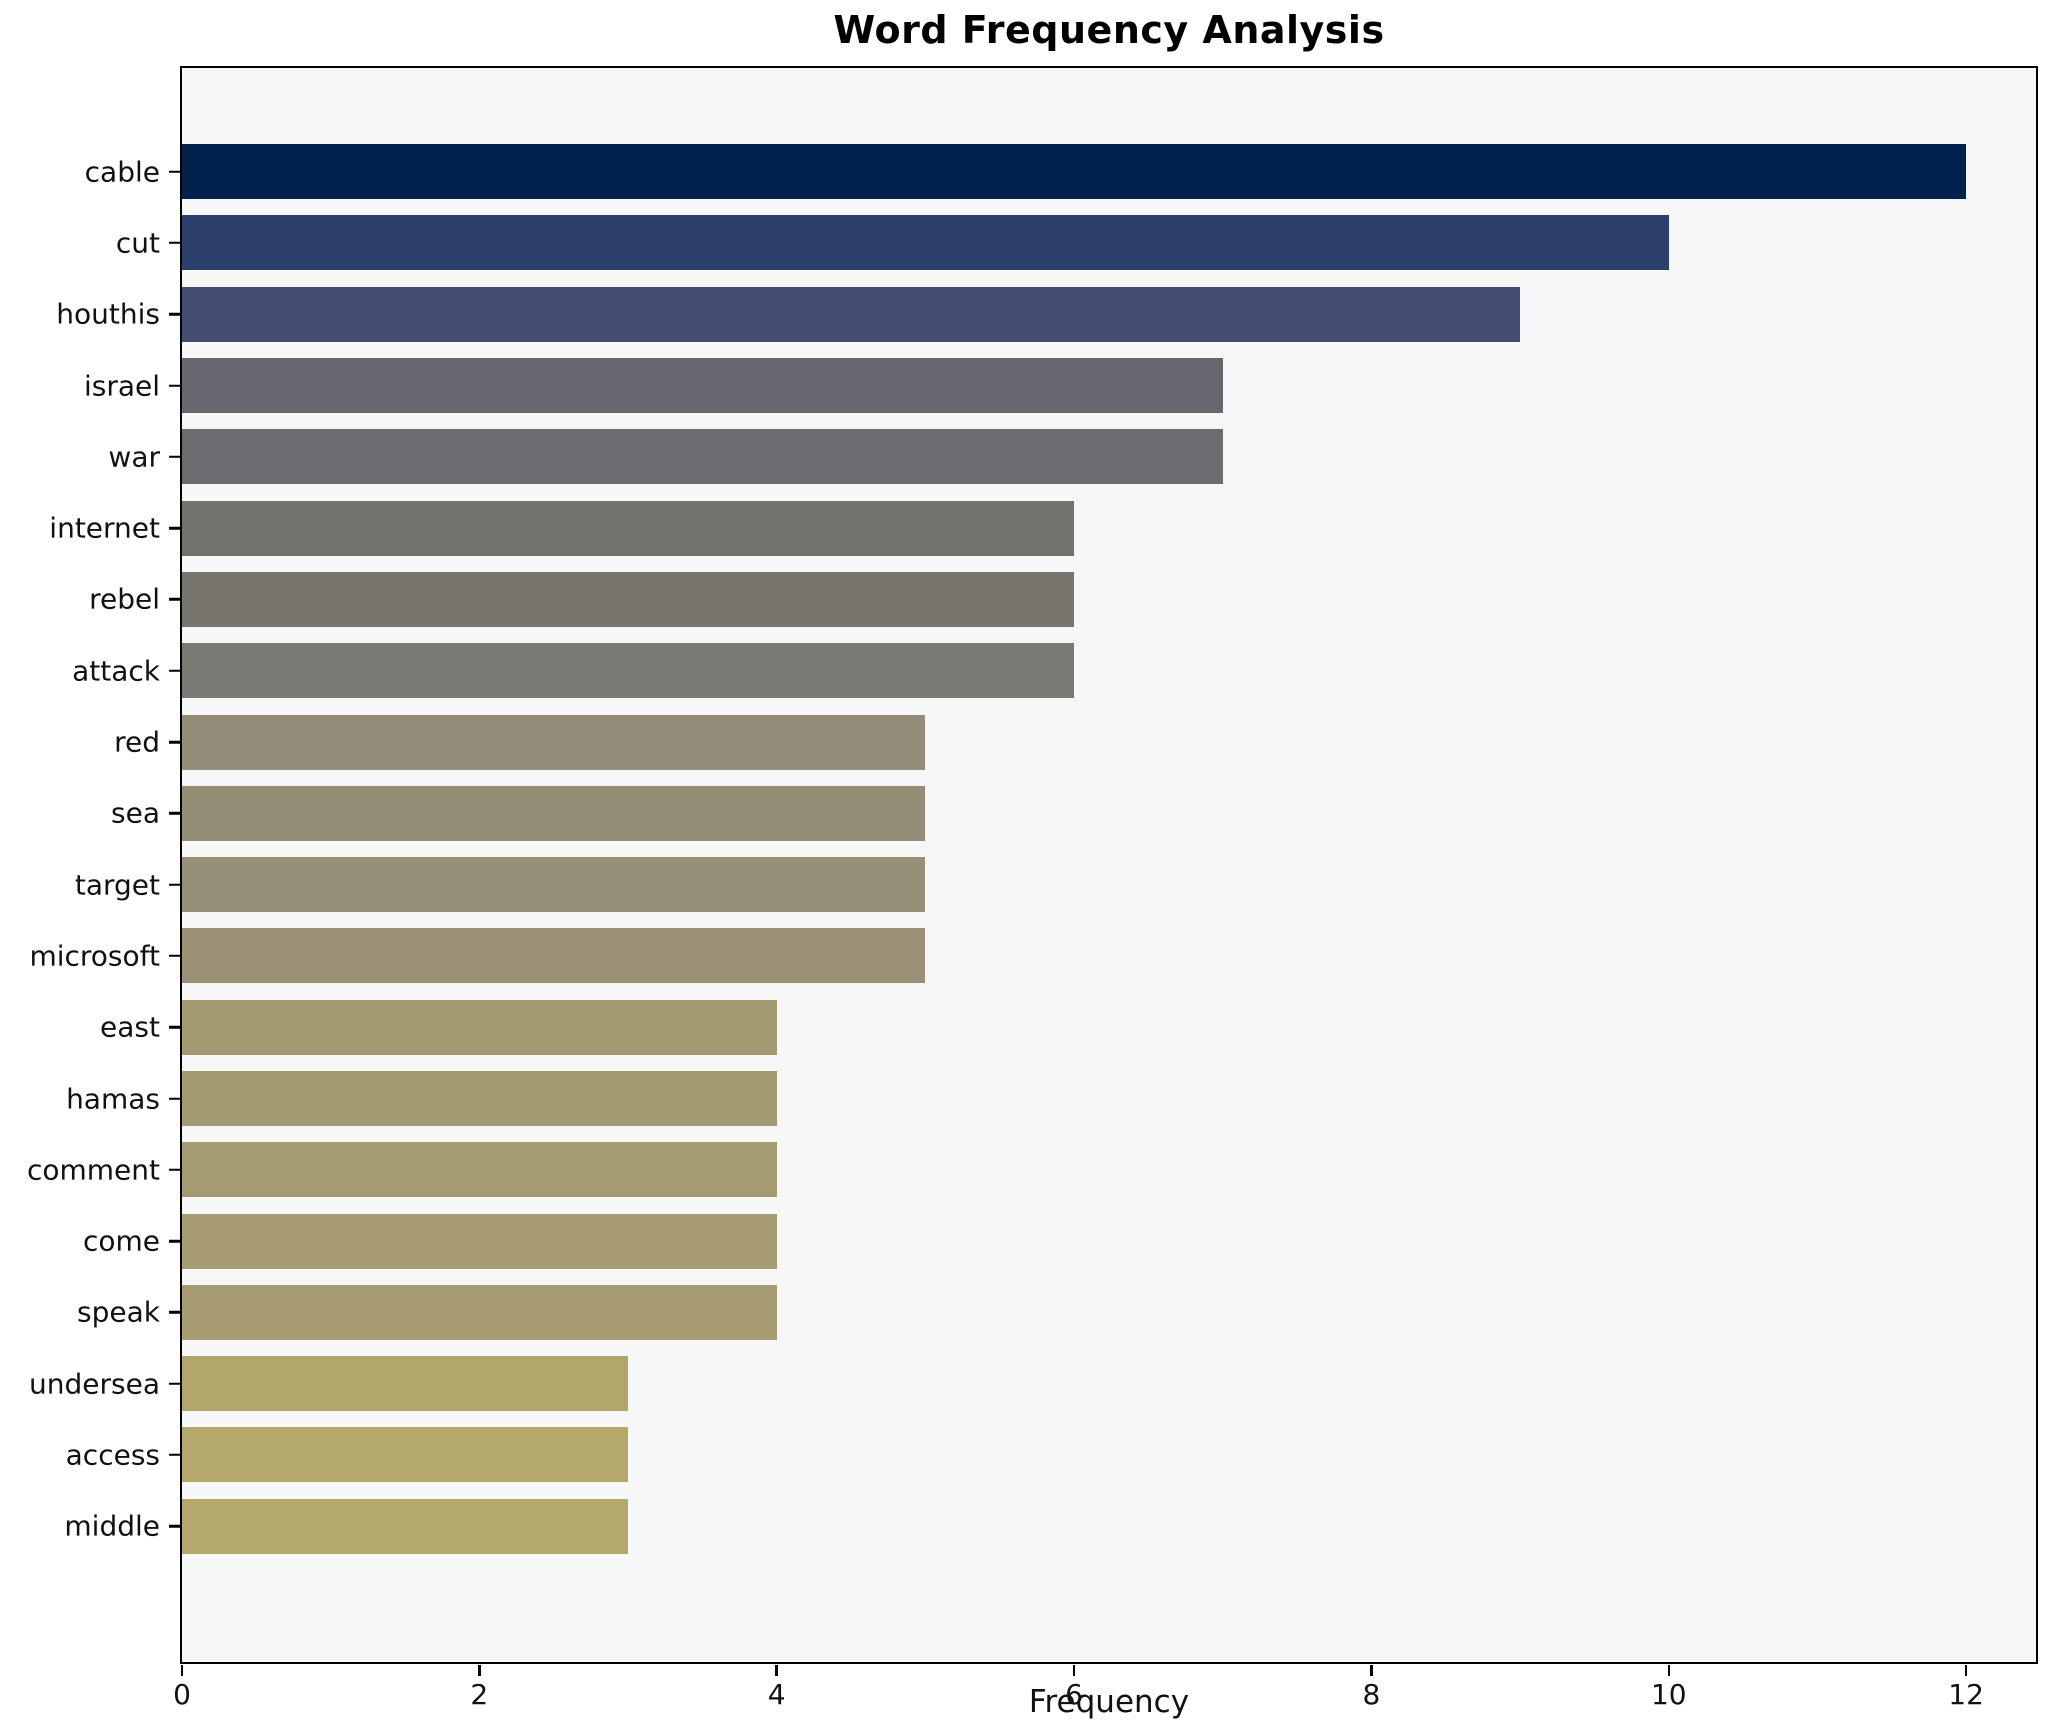 Image resolution: width=2058 pixels, height=1722 pixels. I want to click on bar-cut, so click(925, 243).